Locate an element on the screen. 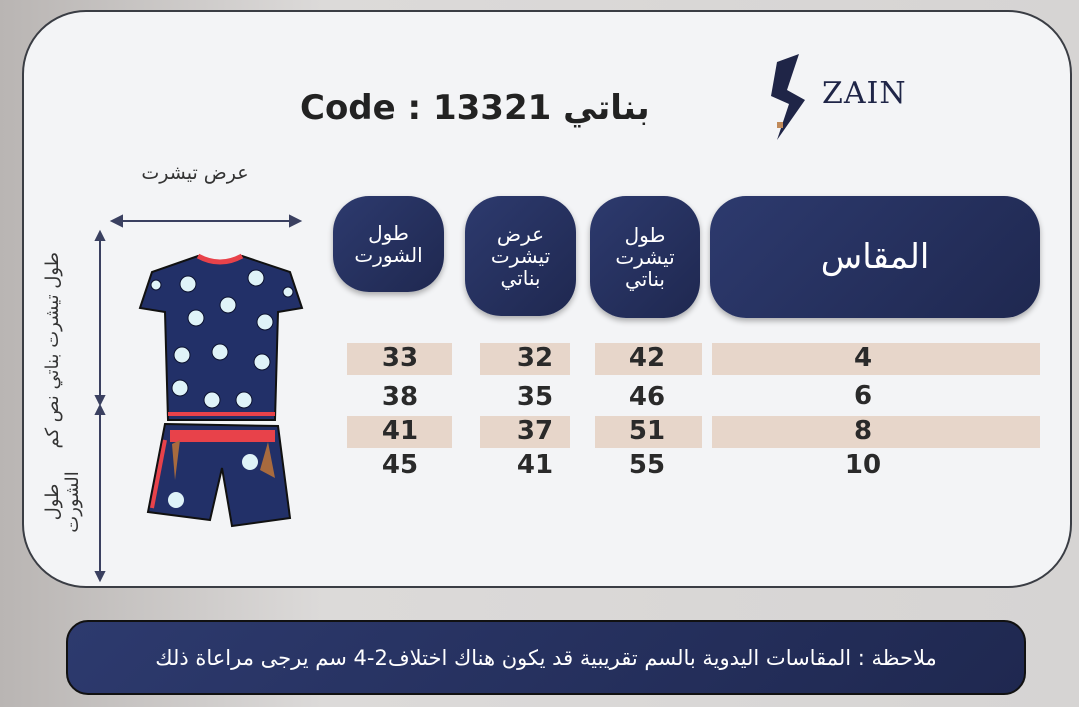 The image size is (1079, 707). cell-tshirt-length: 55 is located at coordinates (647, 465).